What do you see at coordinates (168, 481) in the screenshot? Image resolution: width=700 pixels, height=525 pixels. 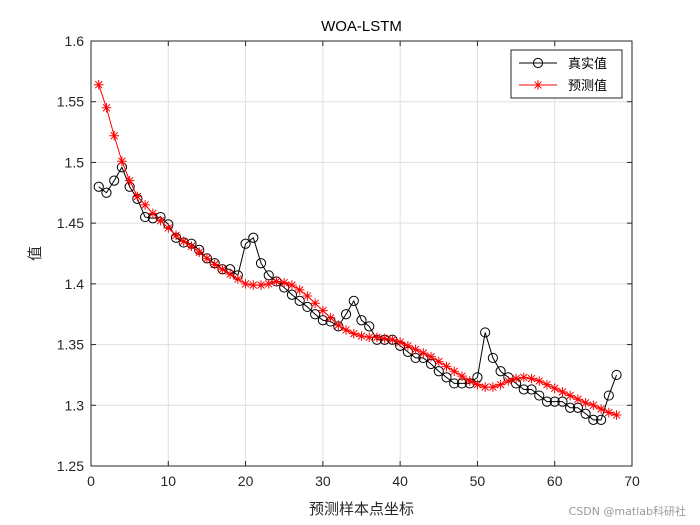 I see `x-tick-label: 10` at bounding box center [168, 481].